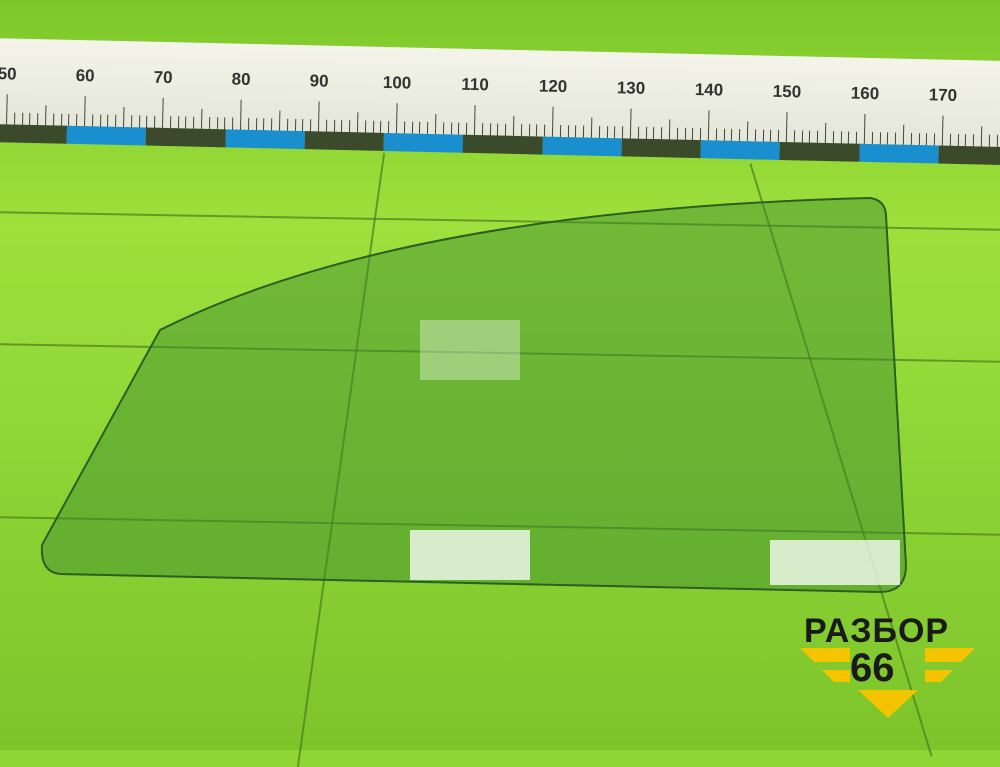  I want to click on logo-text: РАЗБОР, so click(877, 631).